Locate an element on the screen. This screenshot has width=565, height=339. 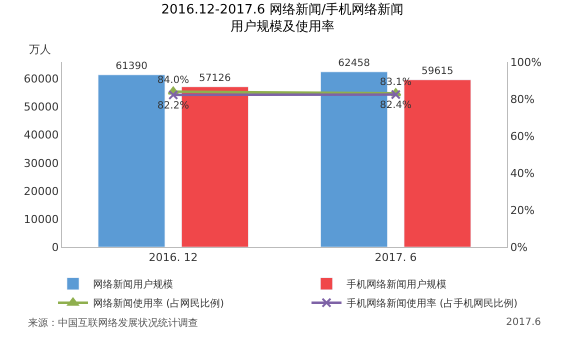
chart-subtitle: 用户规模及使用率 is located at coordinates (282, 26).